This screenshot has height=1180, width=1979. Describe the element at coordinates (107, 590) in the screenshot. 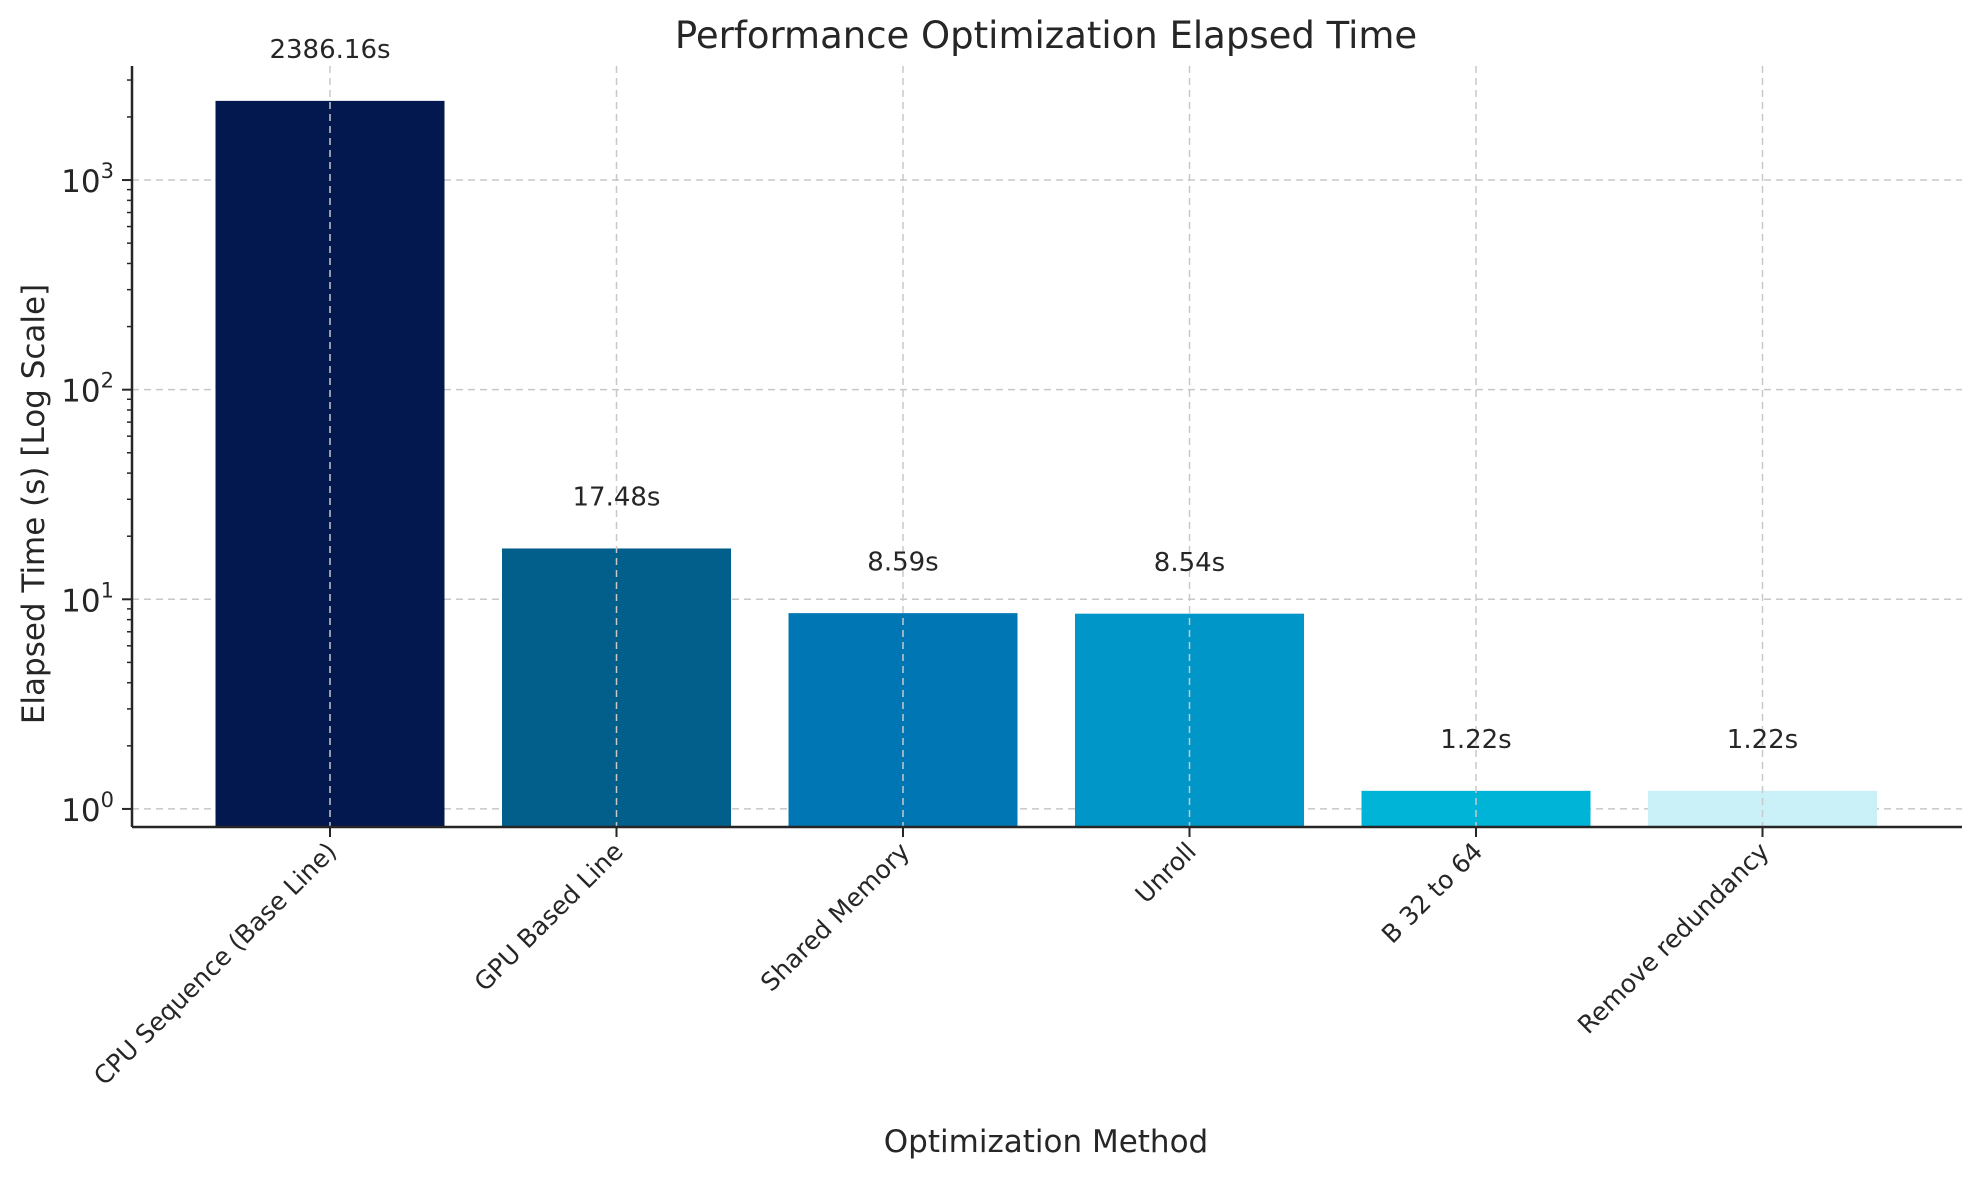

I see `y-tick-exponent: 1` at that location.